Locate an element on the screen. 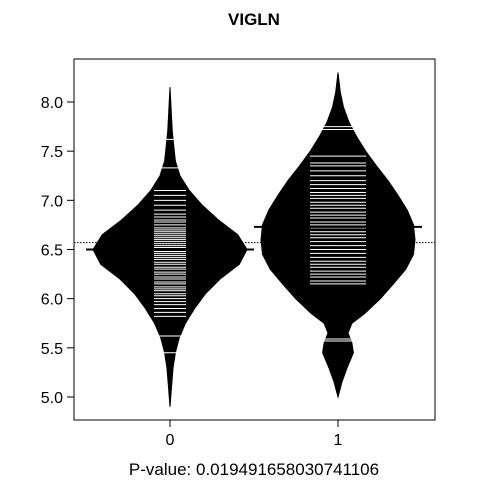  y-axis: 5.0 5.5 6.0 6.5 7.0 7.5 8.0 is located at coordinates (57, 251).